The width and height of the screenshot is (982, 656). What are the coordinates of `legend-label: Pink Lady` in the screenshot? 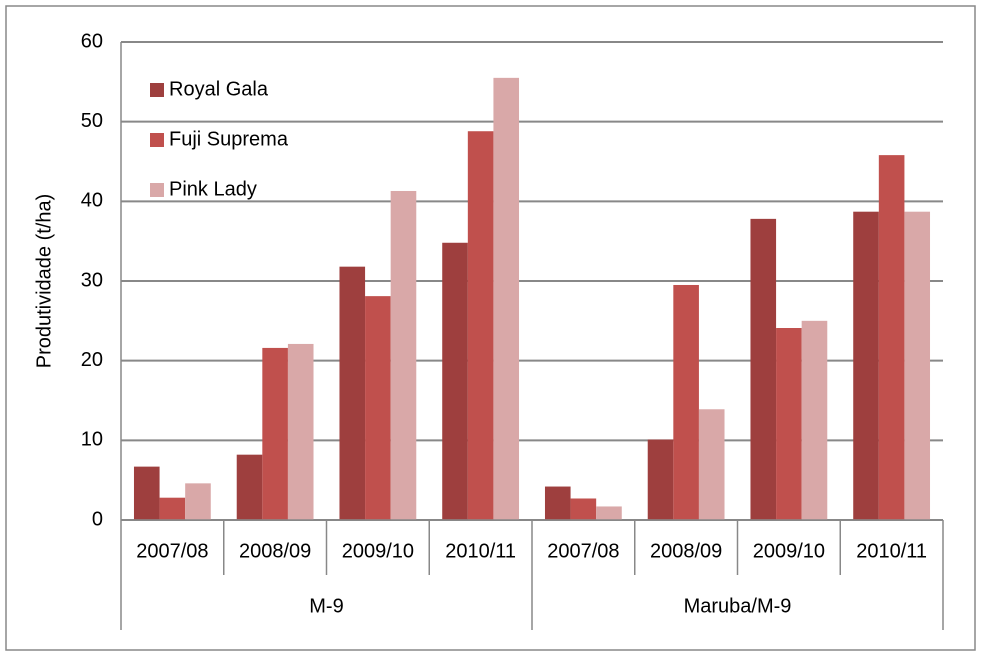 It's located at (213, 189).